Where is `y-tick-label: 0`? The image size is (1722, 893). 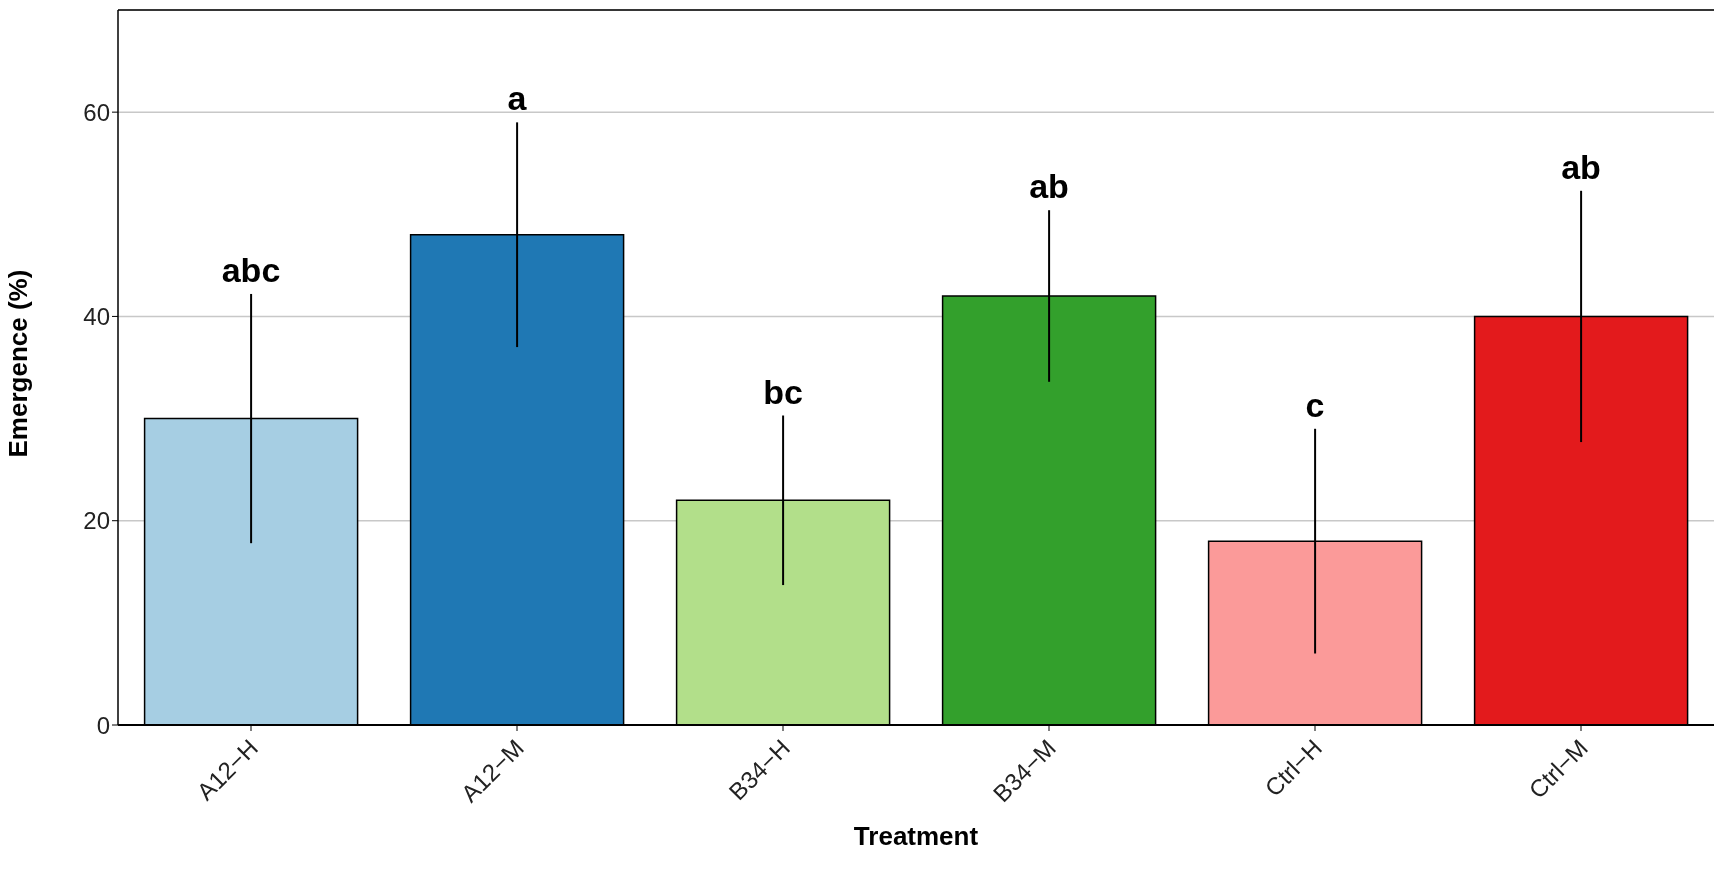
y-tick-label: 0 is located at coordinates (103, 725).